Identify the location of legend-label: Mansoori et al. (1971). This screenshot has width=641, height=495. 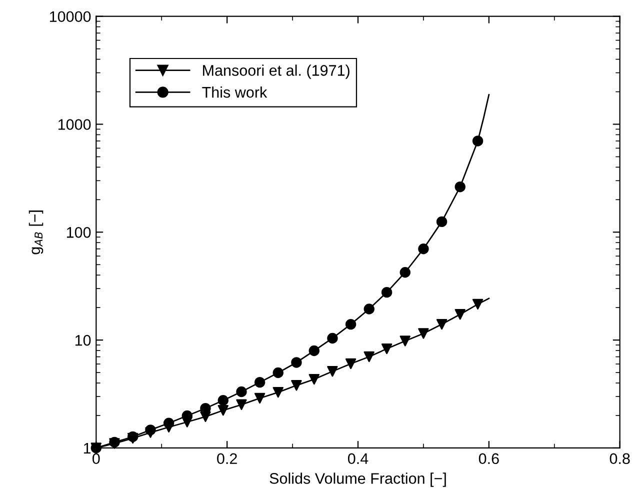
(276, 71).